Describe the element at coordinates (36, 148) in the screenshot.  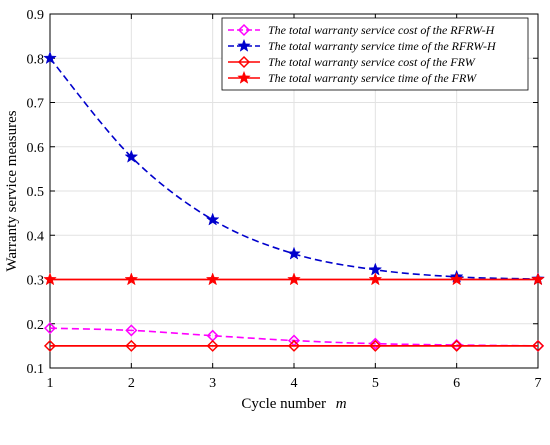
I see `y-tick-label: 0.6` at that location.